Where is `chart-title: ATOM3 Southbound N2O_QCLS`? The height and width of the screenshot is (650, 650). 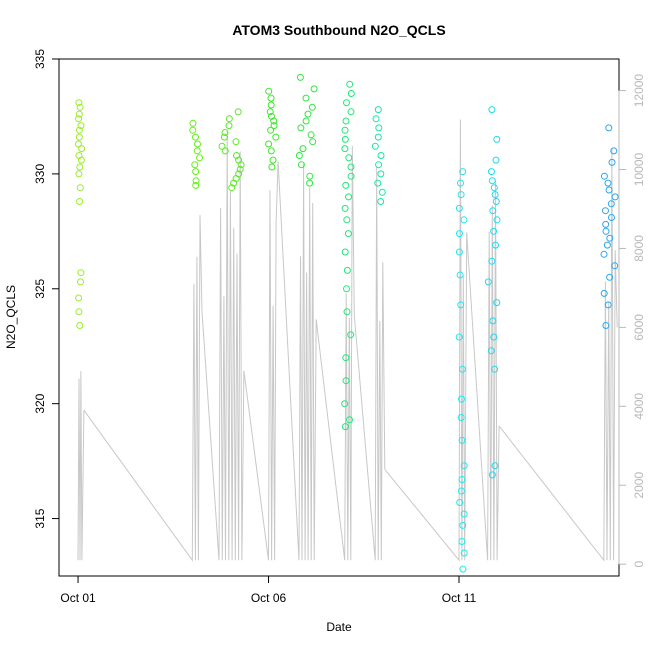
chart-title: ATOM3 Southbound N2O_QCLS is located at coordinates (338, 30).